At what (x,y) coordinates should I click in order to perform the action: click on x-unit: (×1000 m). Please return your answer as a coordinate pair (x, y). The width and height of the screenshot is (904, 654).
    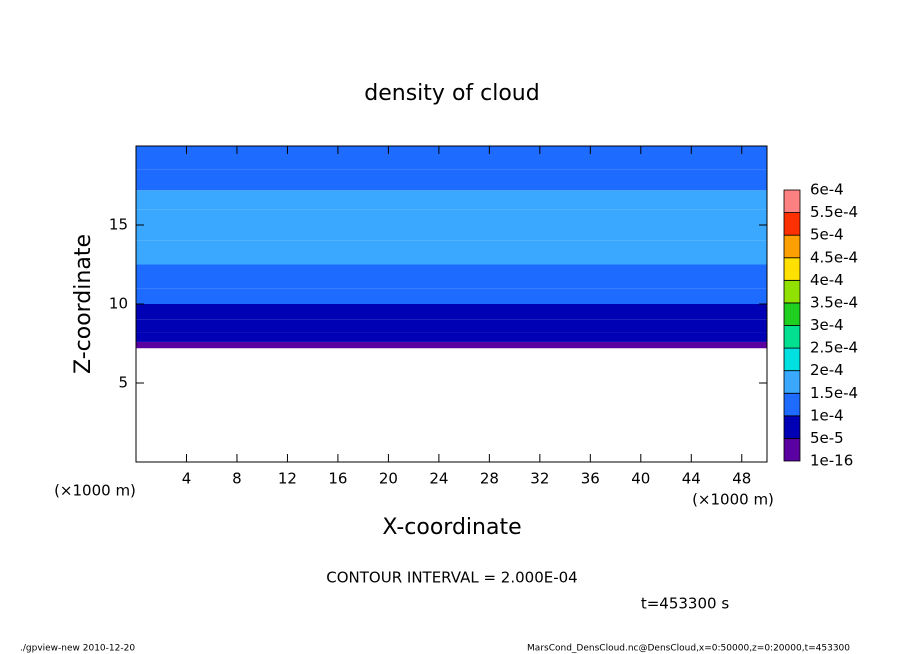
    Looking at the image, I should click on (733, 500).